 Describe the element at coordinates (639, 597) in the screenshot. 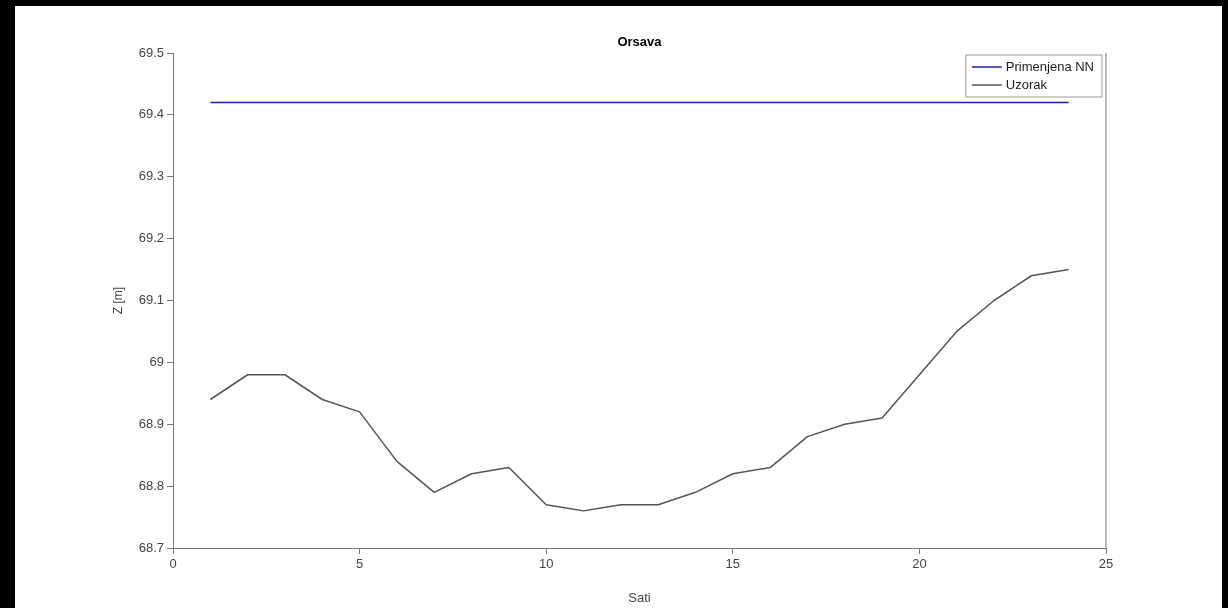

I see `x-axis-title: Sati` at that location.